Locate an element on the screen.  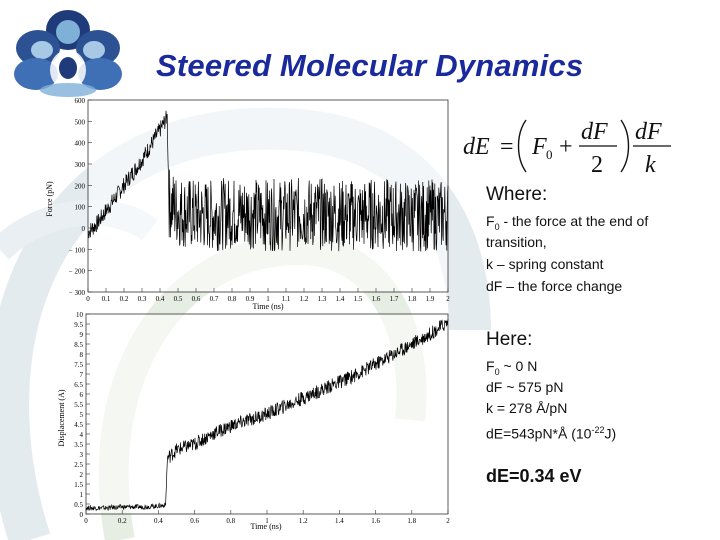
y-tick-label: 9.5 is located at coordinates (78, 325).